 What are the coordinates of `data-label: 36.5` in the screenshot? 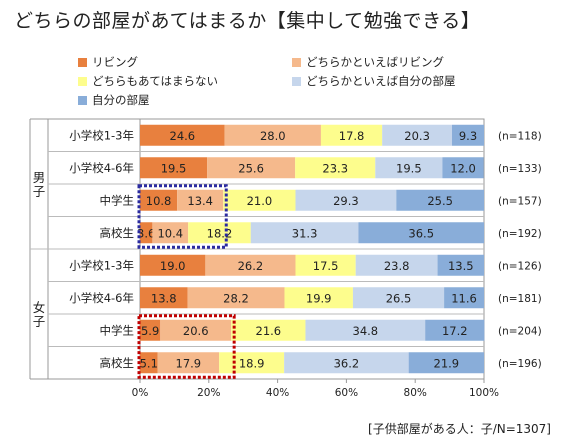 It's located at (421, 233).